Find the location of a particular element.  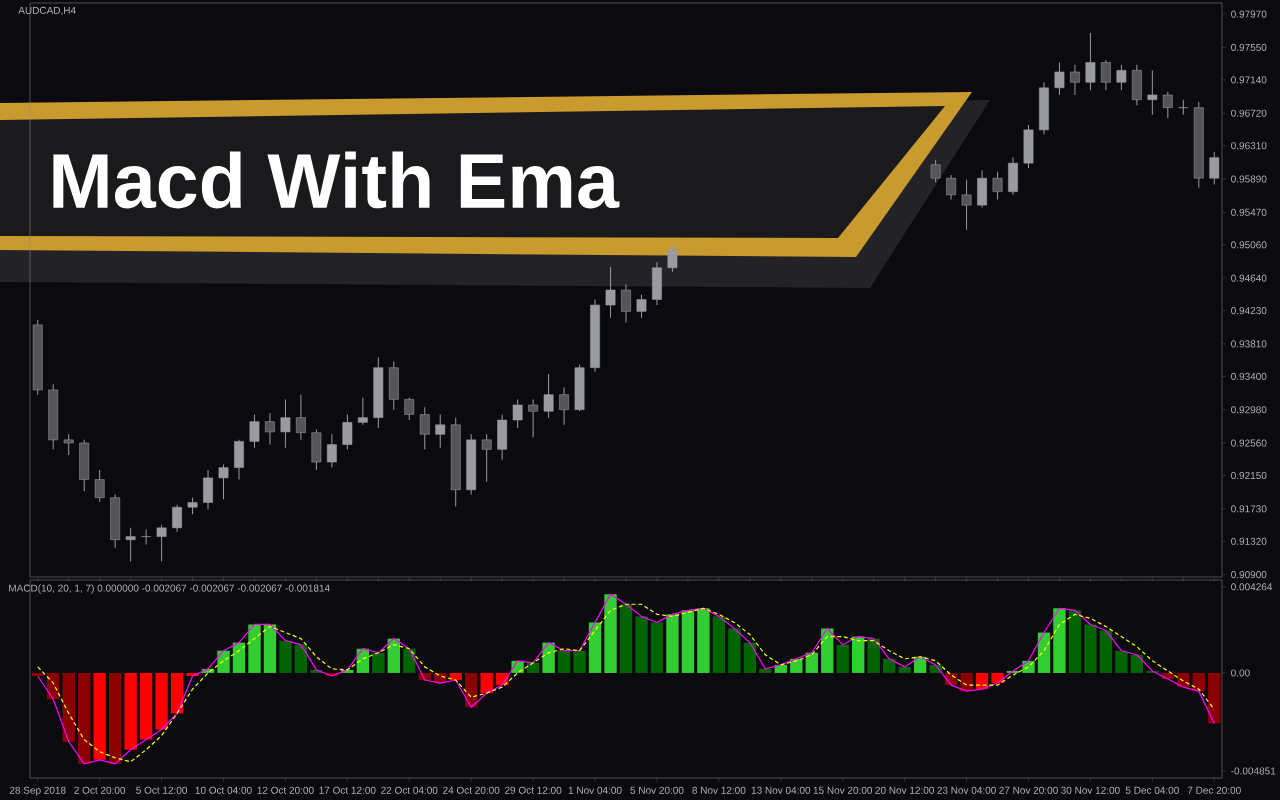

chart-title: MACD(10, 20, 1, 7) 0.000000 -0.002067 -0.002067 -0.002067 -0.001814 is located at coordinates (169, 589).